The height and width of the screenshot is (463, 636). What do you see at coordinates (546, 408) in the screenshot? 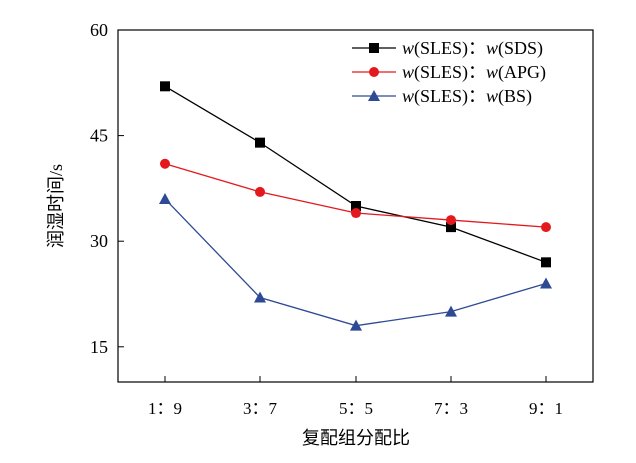
I see `x-tick-label: 9：1` at bounding box center [546, 408].